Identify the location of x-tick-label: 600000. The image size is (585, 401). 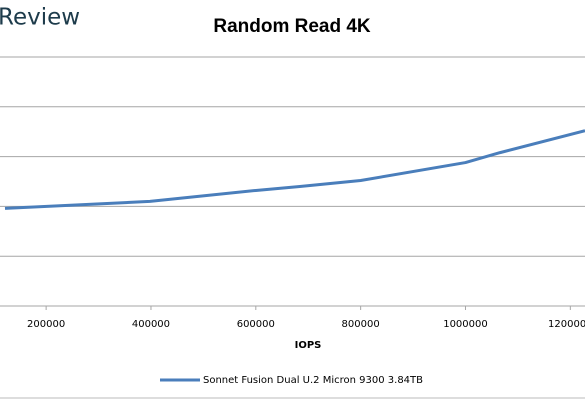
(256, 324).